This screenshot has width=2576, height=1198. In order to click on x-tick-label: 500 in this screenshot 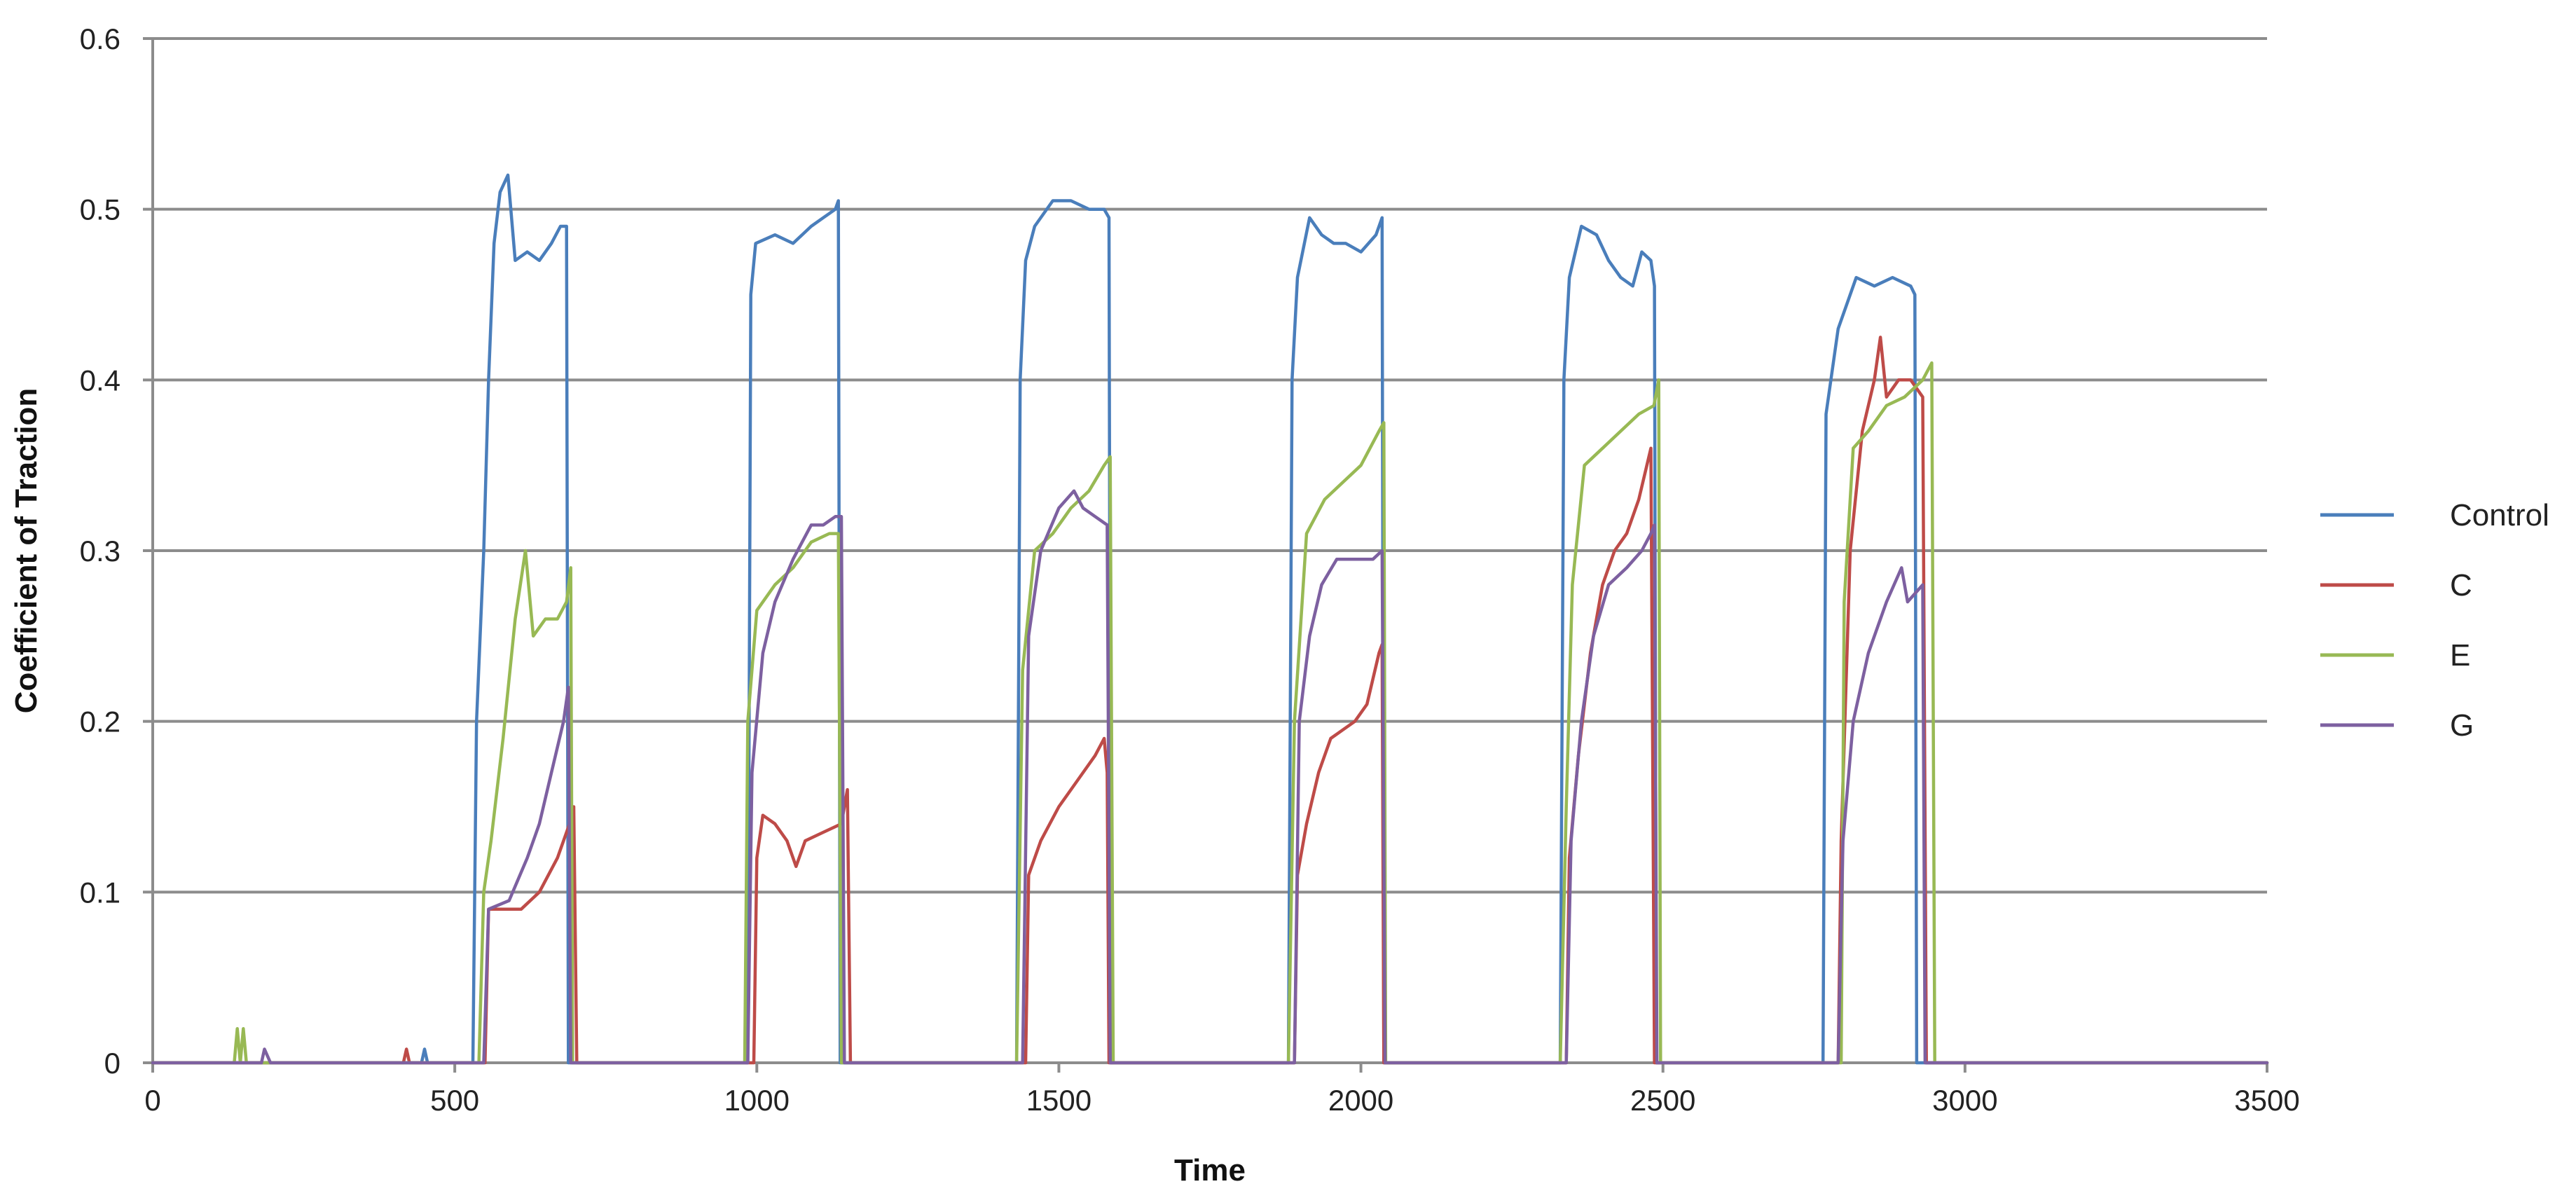, I will do `click(454, 1100)`.